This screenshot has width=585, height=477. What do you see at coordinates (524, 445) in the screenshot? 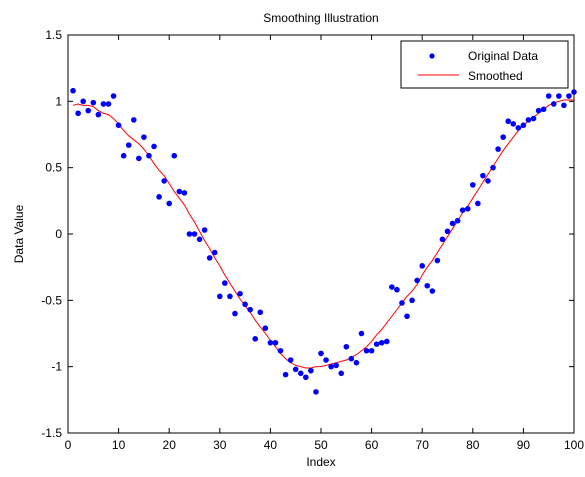
I see `x-tick-label: 90` at bounding box center [524, 445].